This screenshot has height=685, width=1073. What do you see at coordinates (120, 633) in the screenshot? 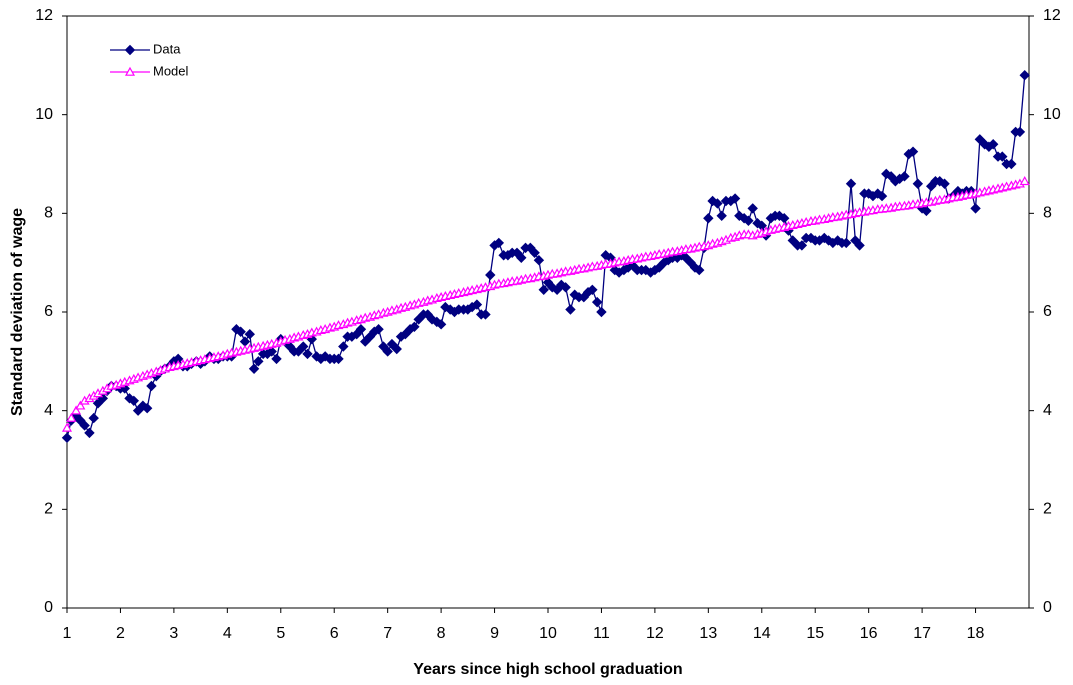
I see `x-tick-label: 2` at bounding box center [120, 633].